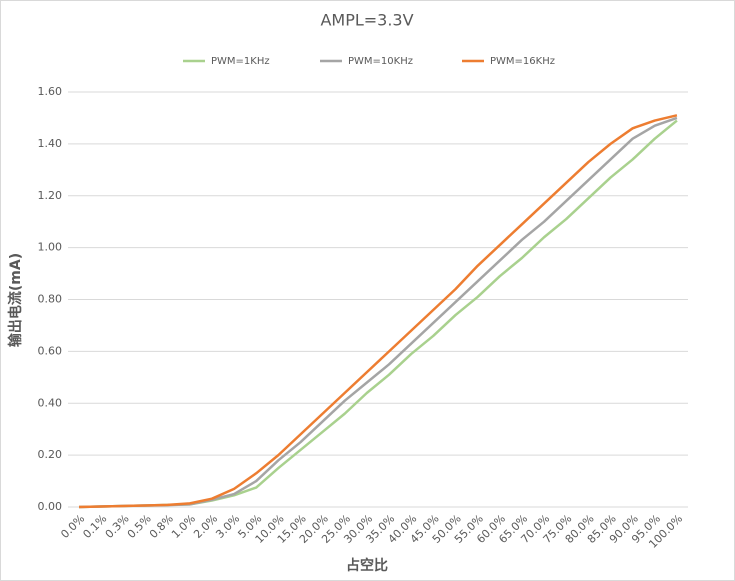 The height and width of the screenshot is (581, 735). Describe the element at coordinates (15, 300) in the screenshot. I see `y-axis-title: 输出电流(mA)` at that location.